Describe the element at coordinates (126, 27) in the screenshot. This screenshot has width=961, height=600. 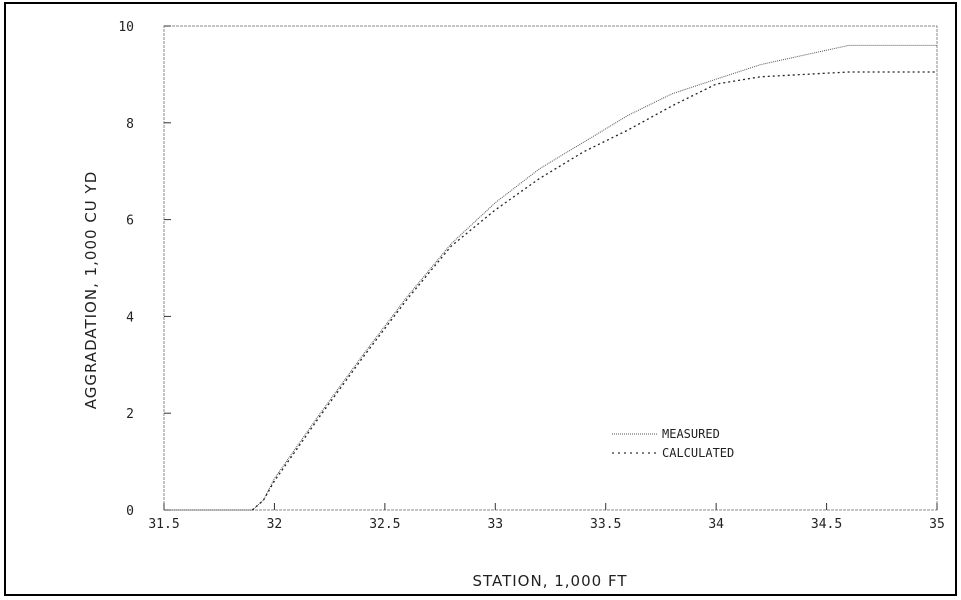
I see `y-tick-label: 10` at that location.